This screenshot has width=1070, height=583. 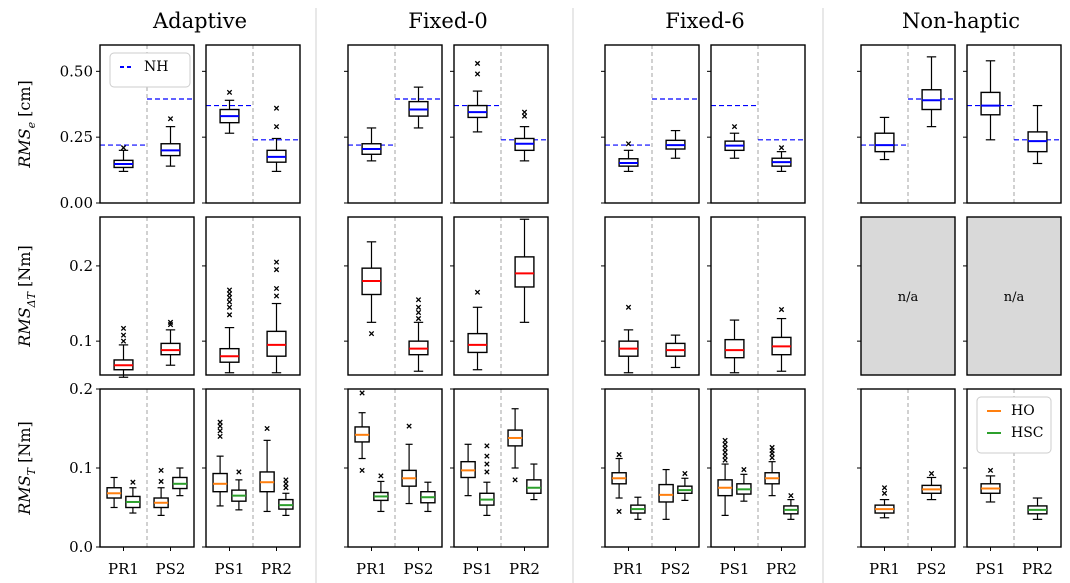 I want to click on column-title: Non-haptic, so click(x=961, y=21).